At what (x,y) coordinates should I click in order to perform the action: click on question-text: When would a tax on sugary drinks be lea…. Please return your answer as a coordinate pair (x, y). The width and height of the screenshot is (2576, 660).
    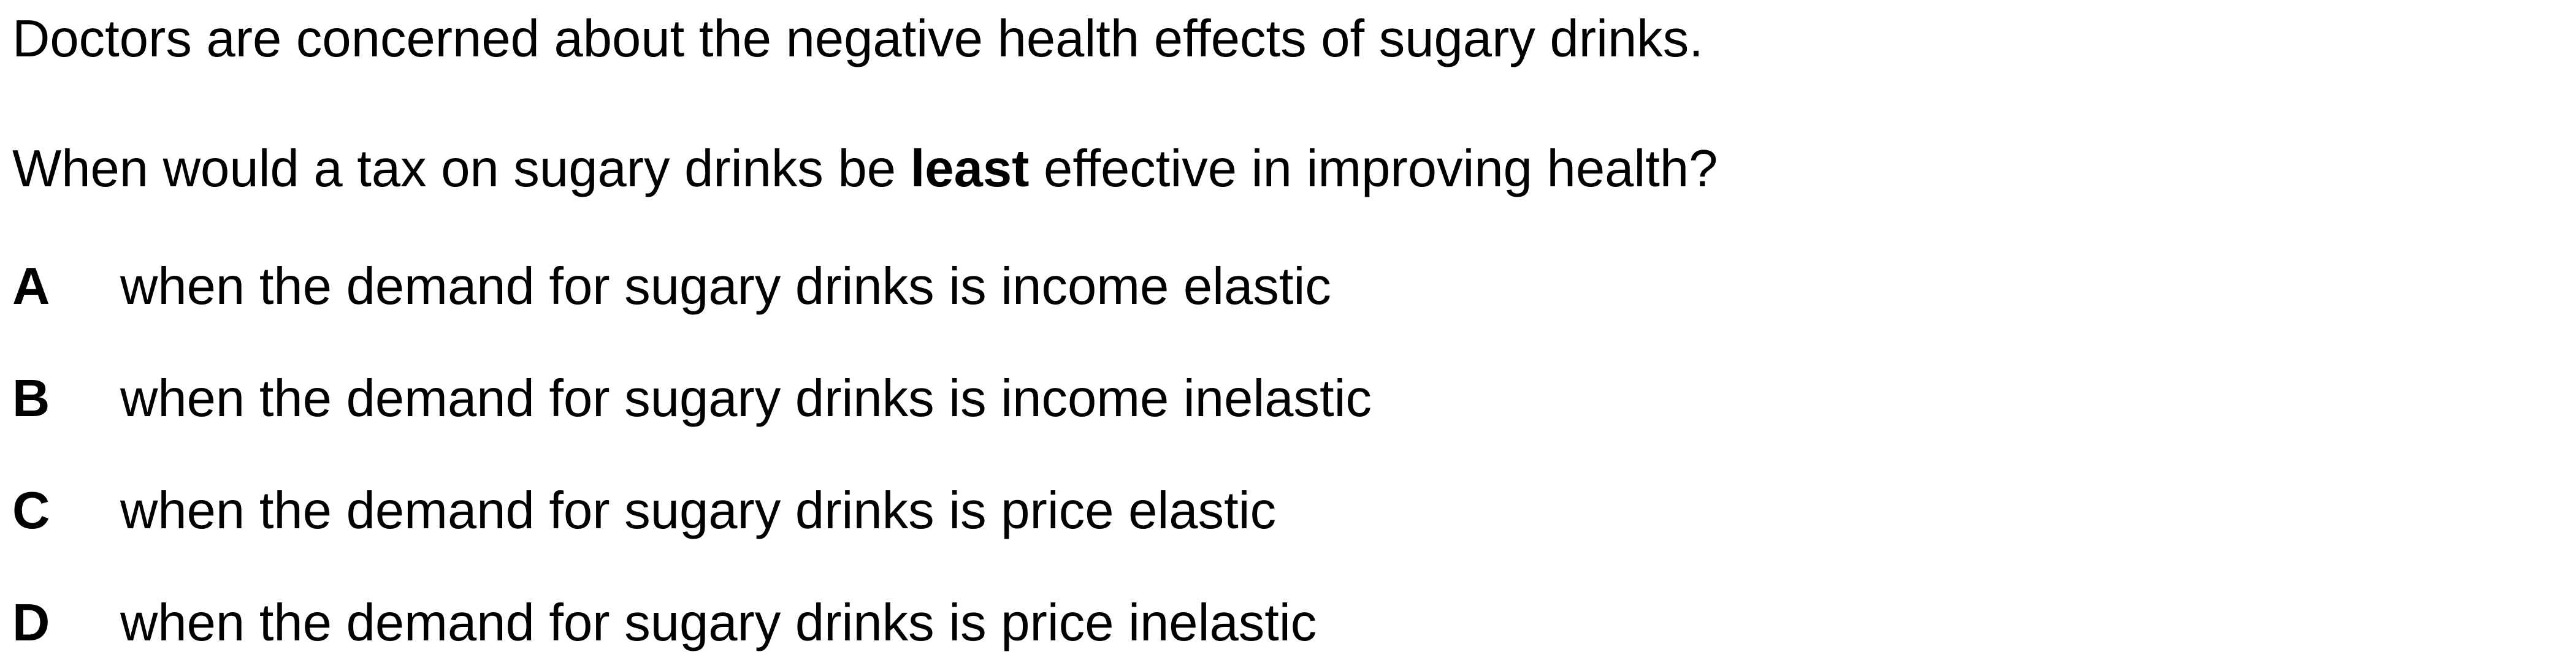
    Looking at the image, I should click on (865, 169).